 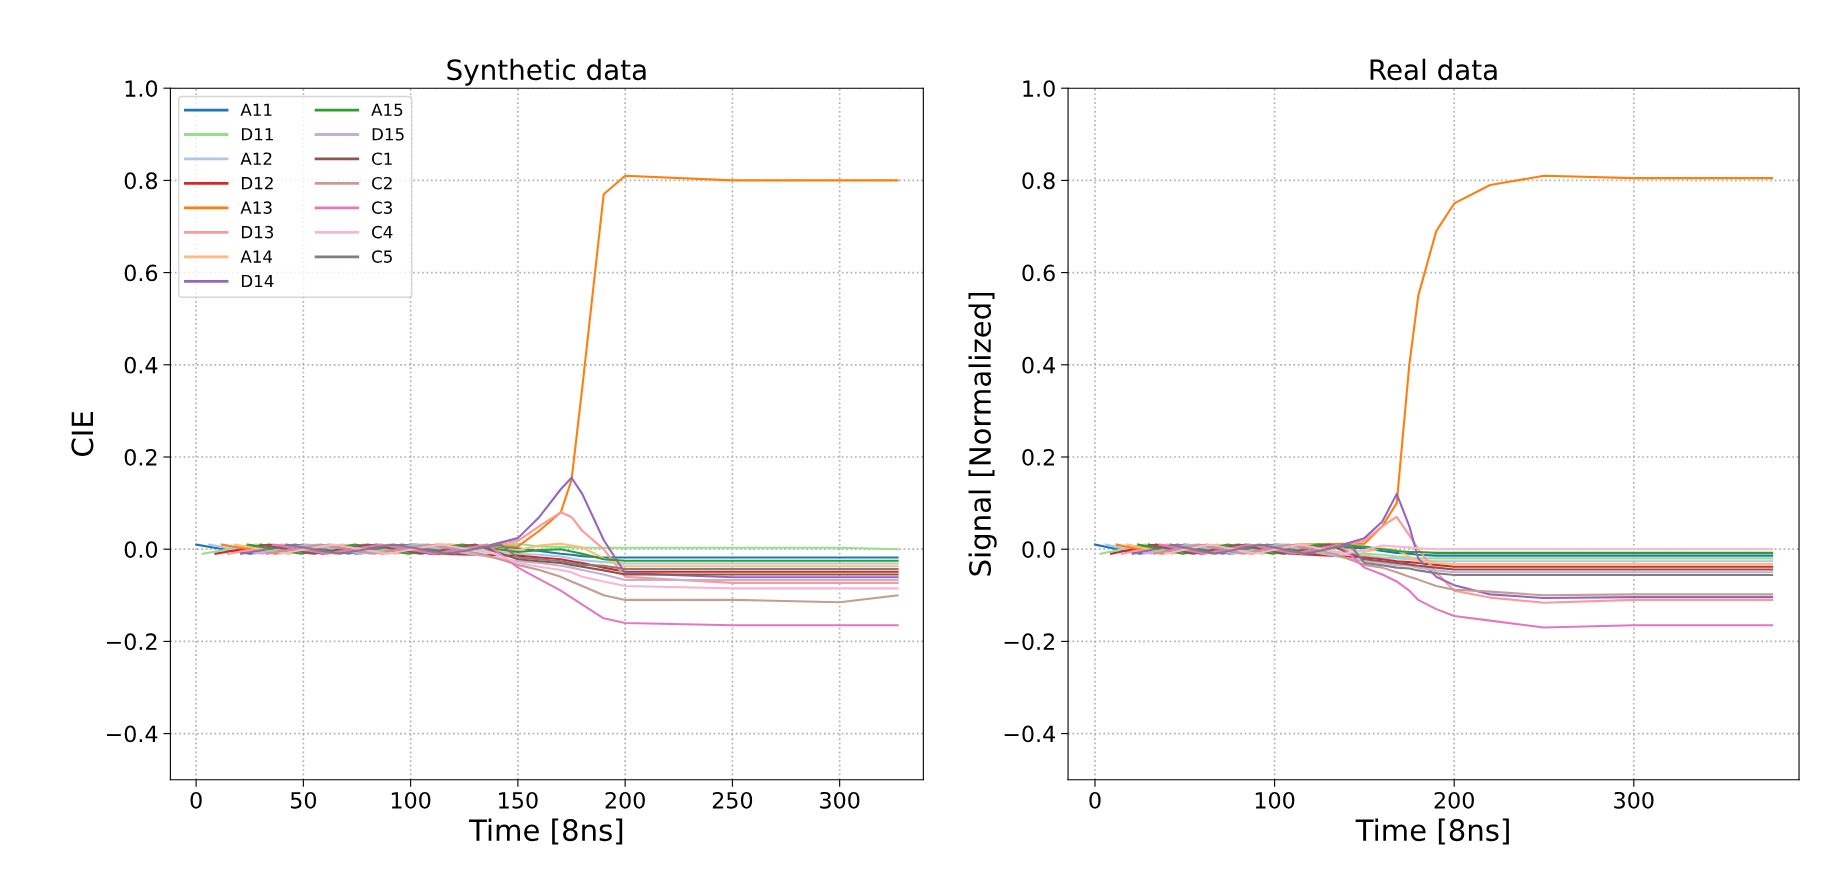 I want to click on legend-label: A13, so click(x=256, y=207).